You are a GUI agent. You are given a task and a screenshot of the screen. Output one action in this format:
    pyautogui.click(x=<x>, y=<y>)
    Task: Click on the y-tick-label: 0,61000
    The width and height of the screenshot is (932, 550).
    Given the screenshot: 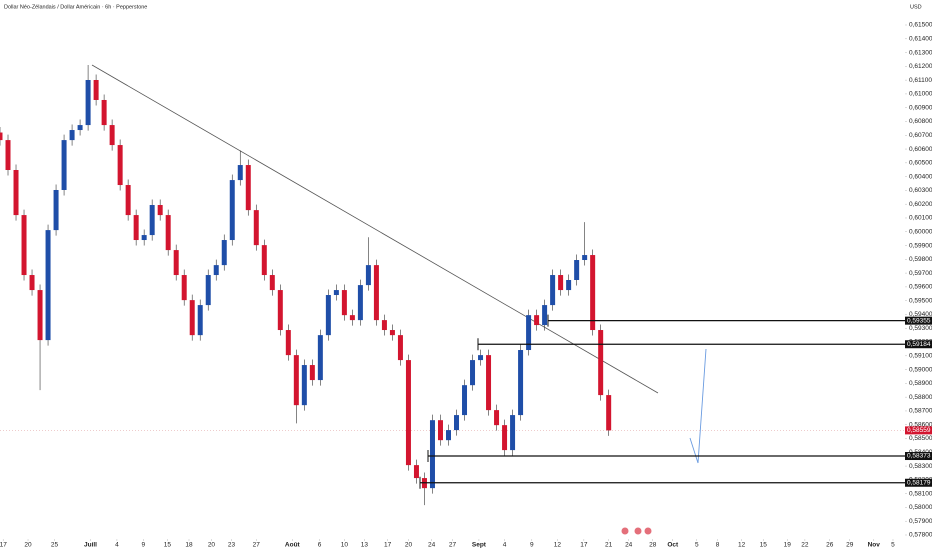 What is the action you would take?
    pyautogui.click(x=920, y=94)
    